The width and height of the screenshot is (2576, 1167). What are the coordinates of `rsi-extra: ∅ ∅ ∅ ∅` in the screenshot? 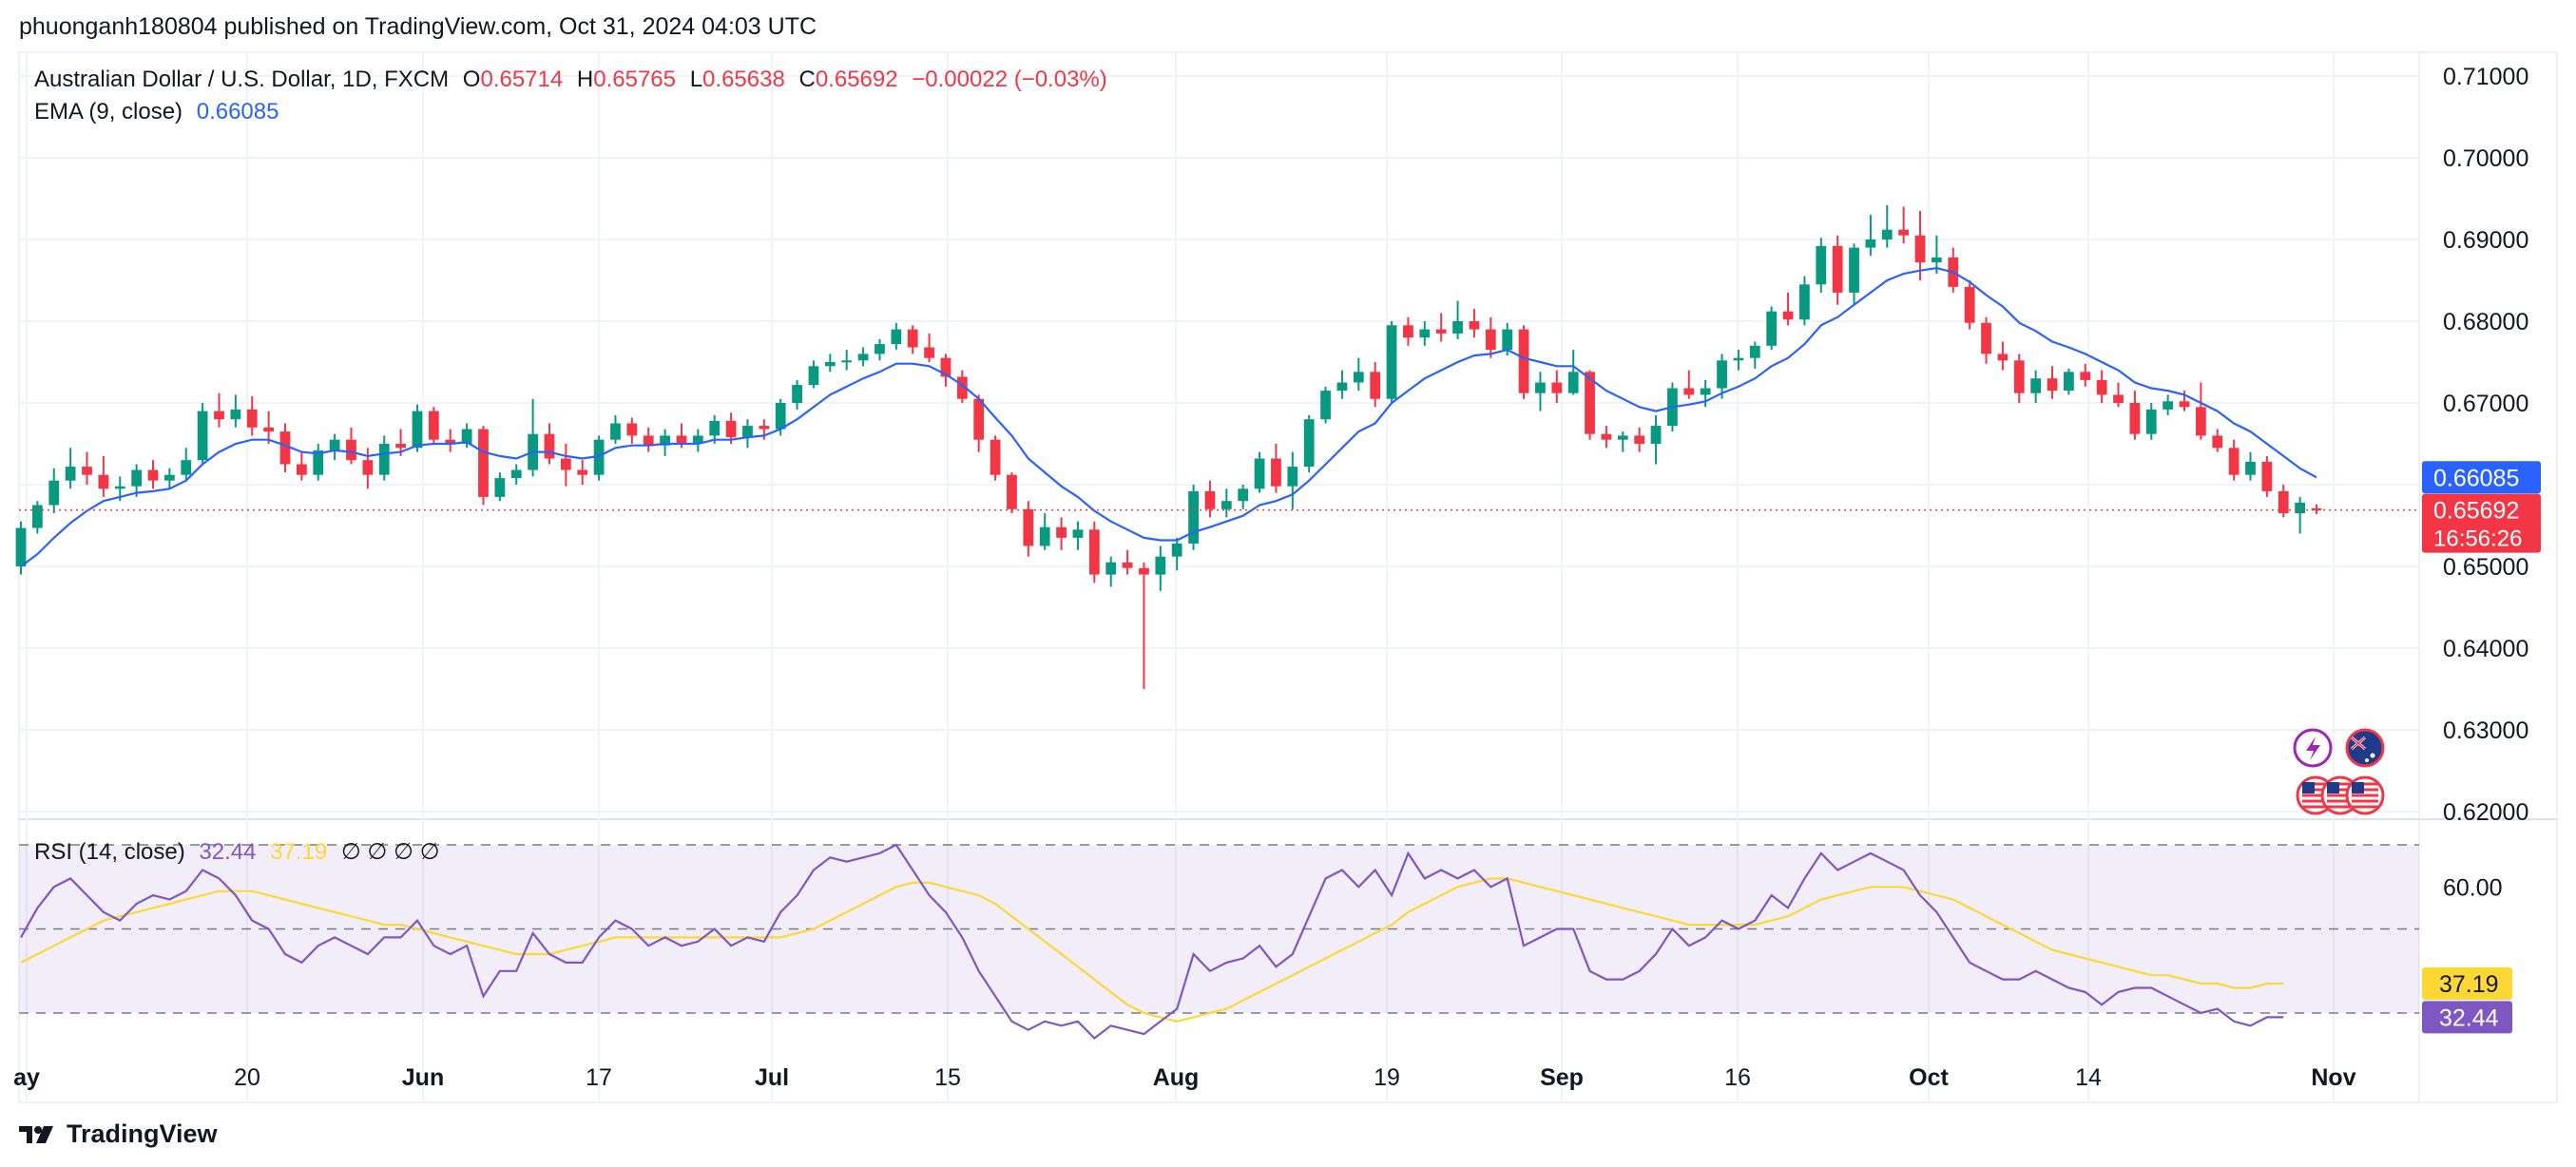 It's located at (390, 852).